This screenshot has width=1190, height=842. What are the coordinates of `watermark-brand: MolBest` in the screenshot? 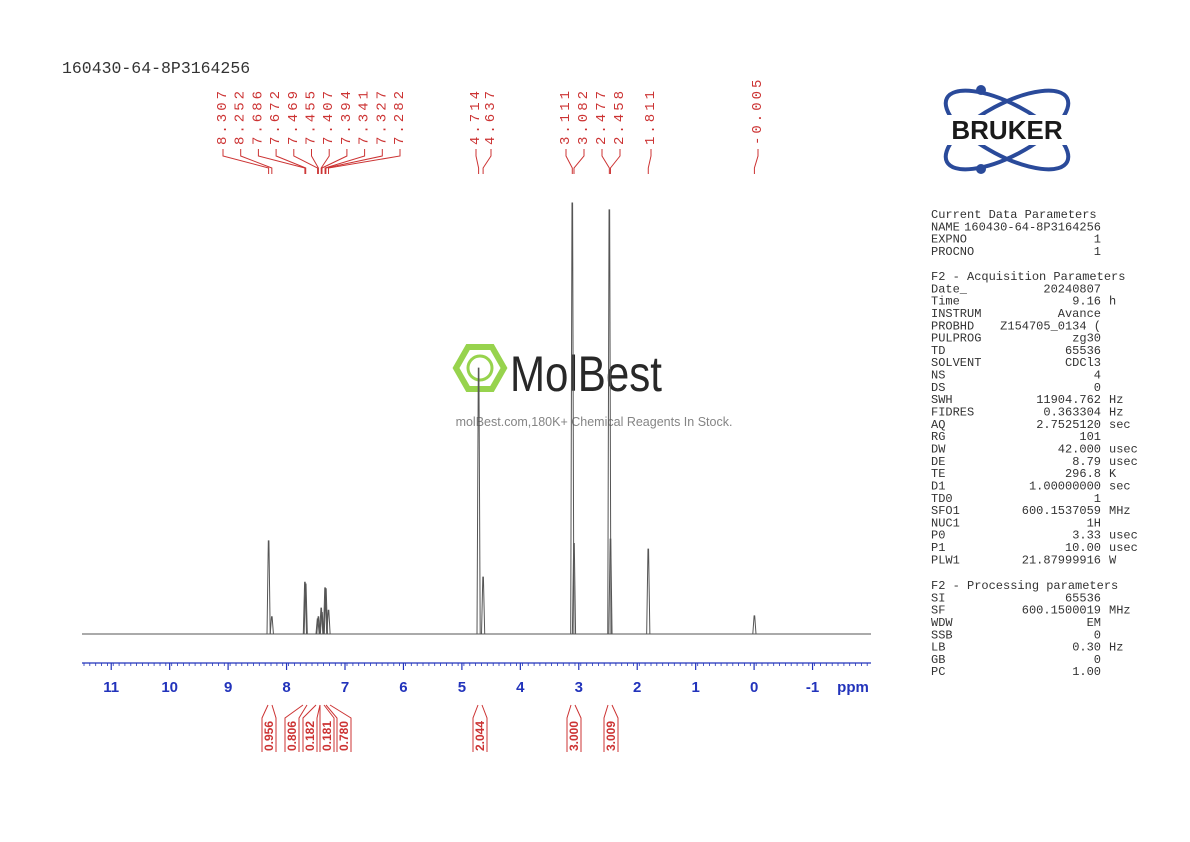 It's located at (586, 374).